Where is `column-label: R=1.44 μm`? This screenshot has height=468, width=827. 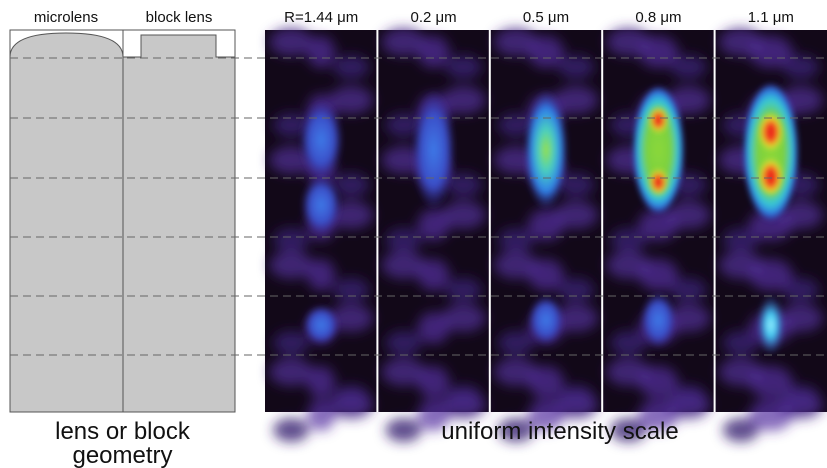 column-label: R=1.44 μm is located at coordinates (321, 17).